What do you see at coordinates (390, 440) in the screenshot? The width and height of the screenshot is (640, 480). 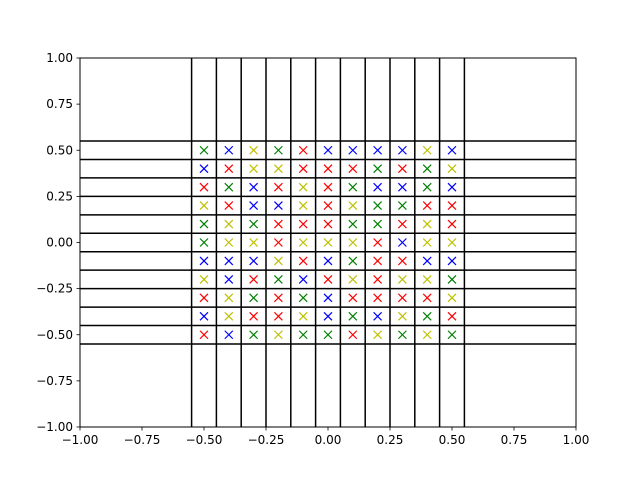 I see `x-tick-label: 0.25` at bounding box center [390, 440].